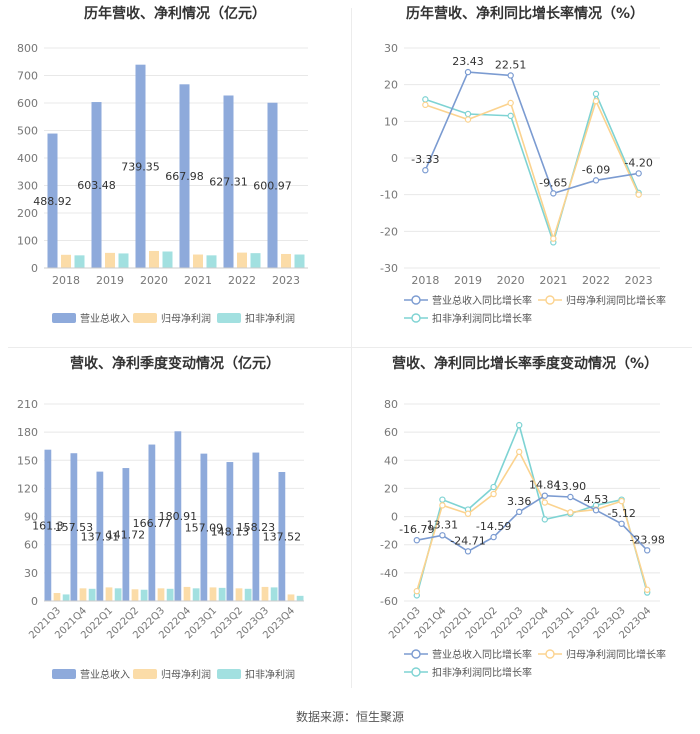  What do you see at coordinates (416, 529) in the screenshot?
I see `data-label: -16.79` at bounding box center [416, 529].